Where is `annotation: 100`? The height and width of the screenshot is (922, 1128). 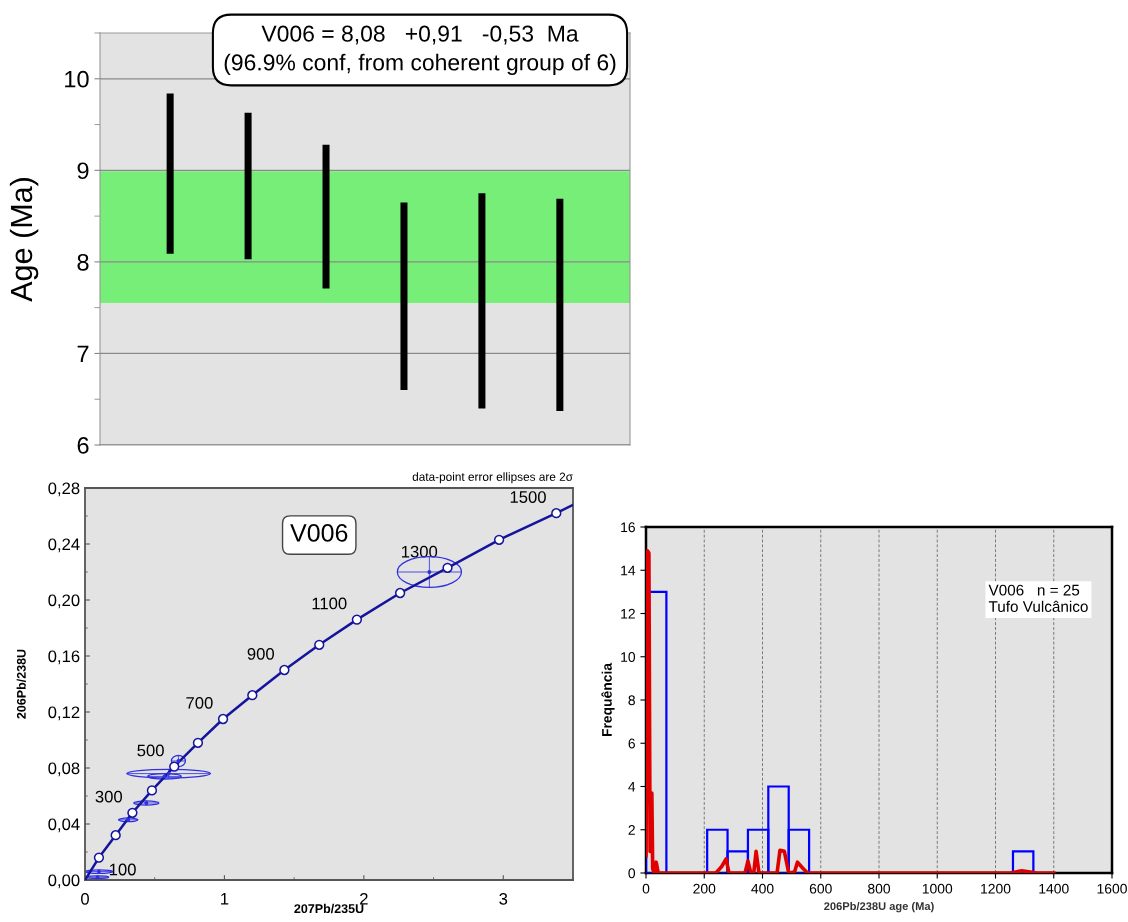 annotation: 100 is located at coordinates (122, 869).